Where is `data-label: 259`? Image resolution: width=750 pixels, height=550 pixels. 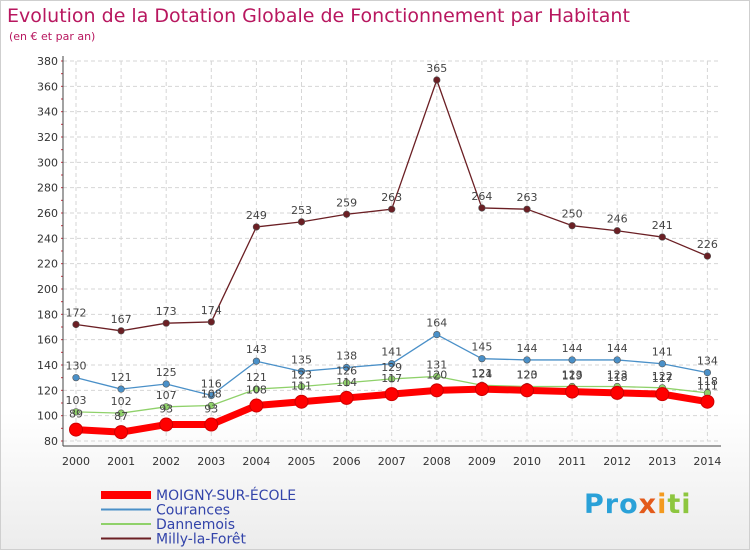 data-label: 259 is located at coordinates (346, 202).